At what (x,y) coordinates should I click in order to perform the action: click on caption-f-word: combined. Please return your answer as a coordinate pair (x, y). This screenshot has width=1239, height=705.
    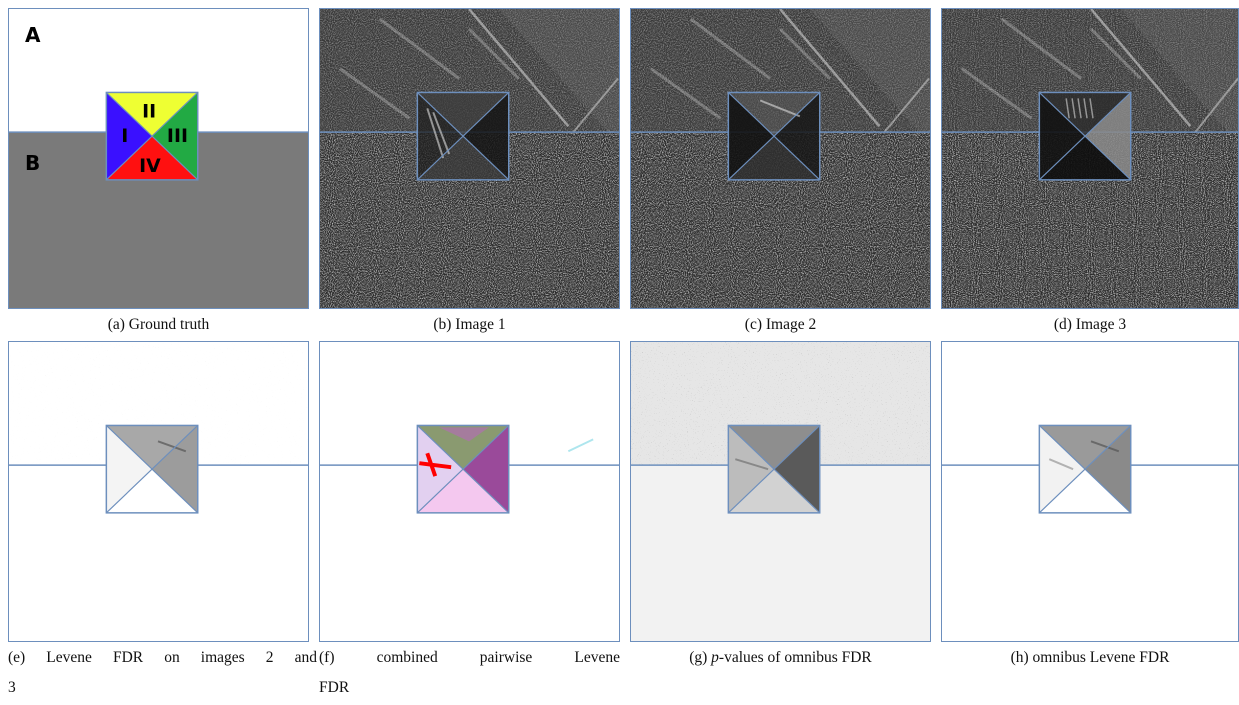
    Looking at the image, I should click on (407, 657).